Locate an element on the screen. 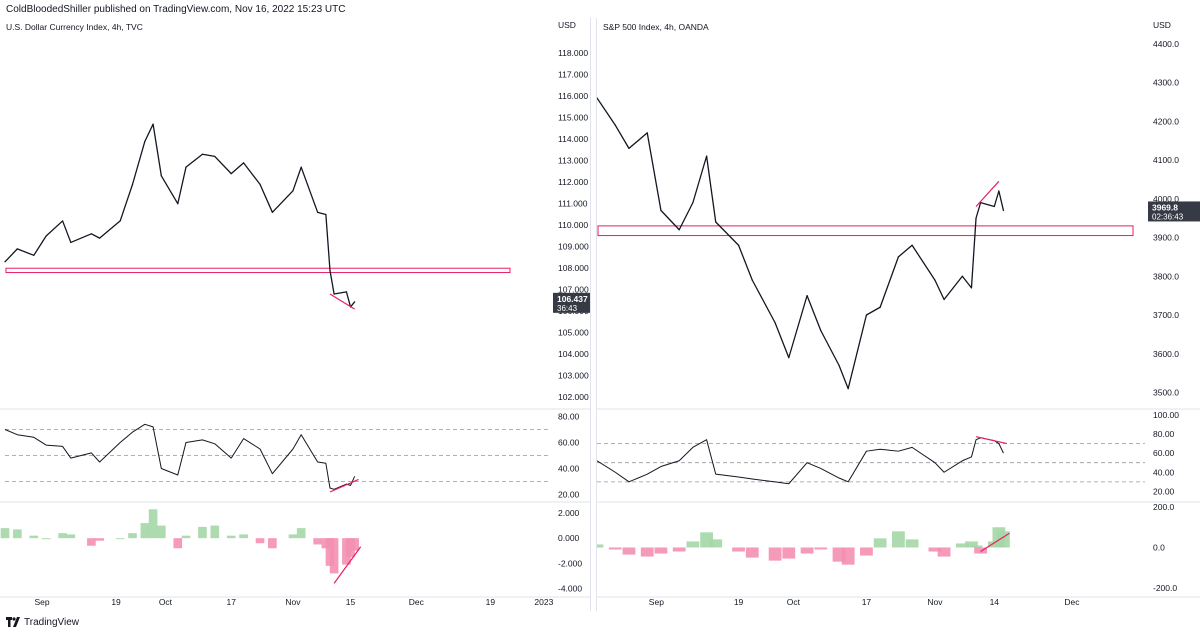 The height and width of the screenshot is (634, 1200). histogram-tick-label: 0.000 is located at coordinates (569, 538).